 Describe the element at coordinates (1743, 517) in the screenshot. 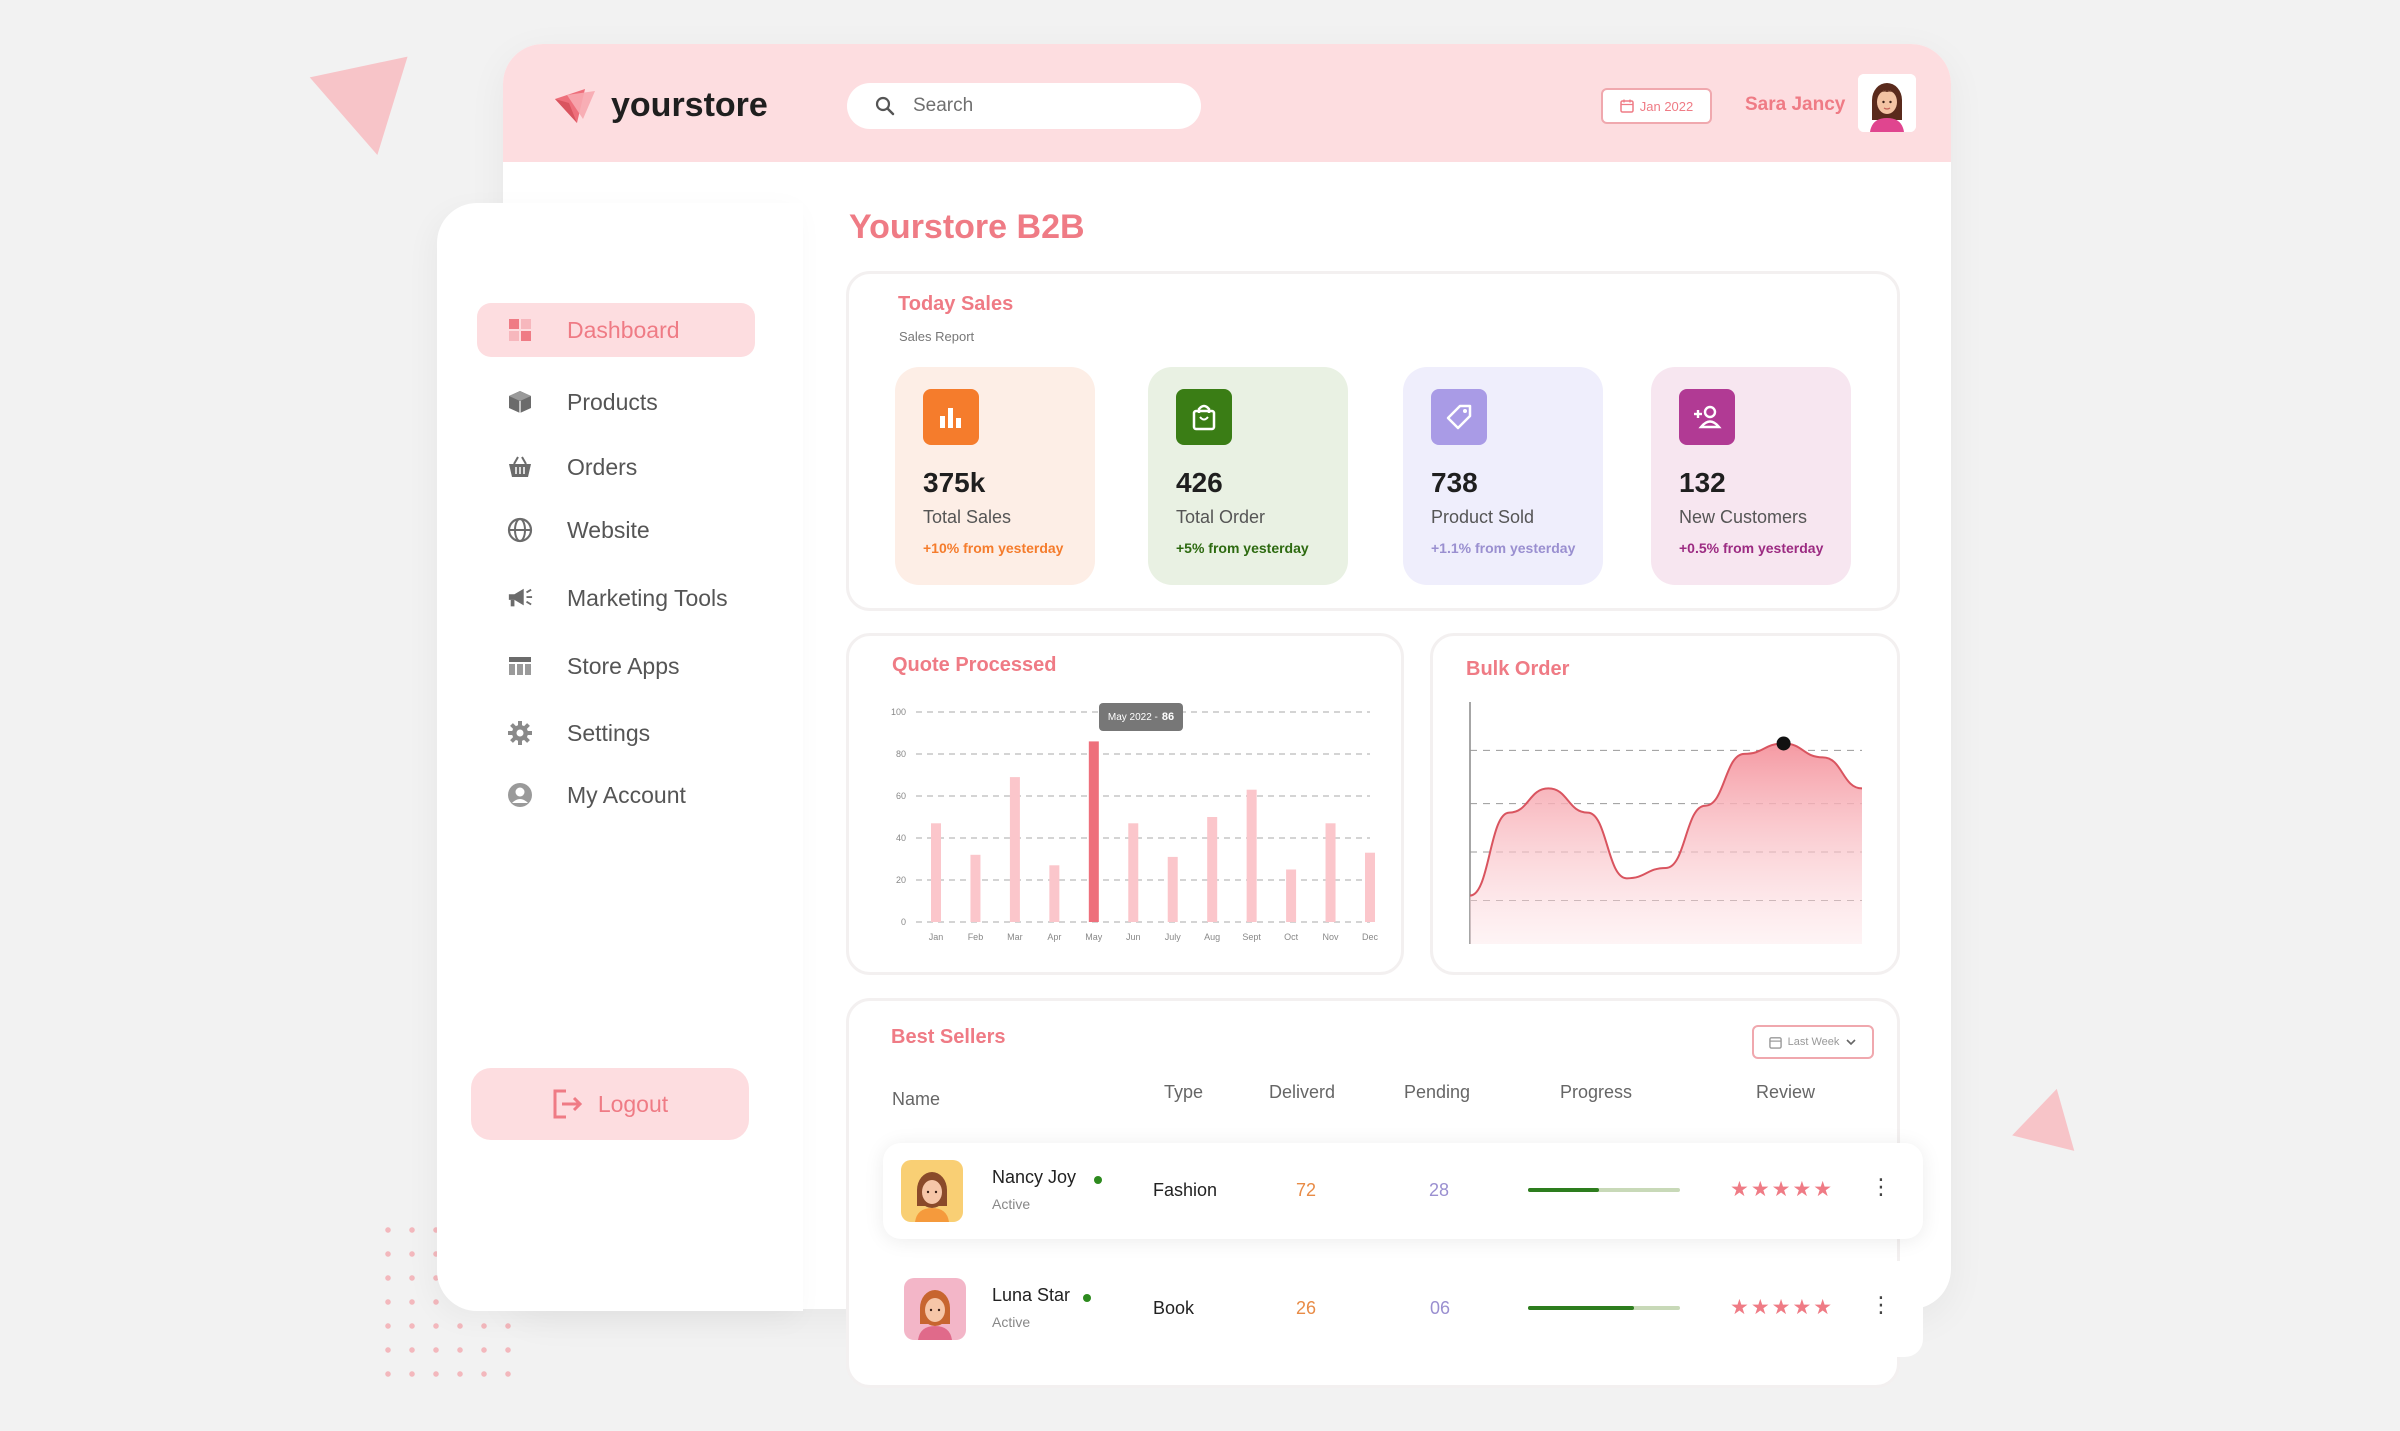

I see `stat-label: New Customers` at that location.